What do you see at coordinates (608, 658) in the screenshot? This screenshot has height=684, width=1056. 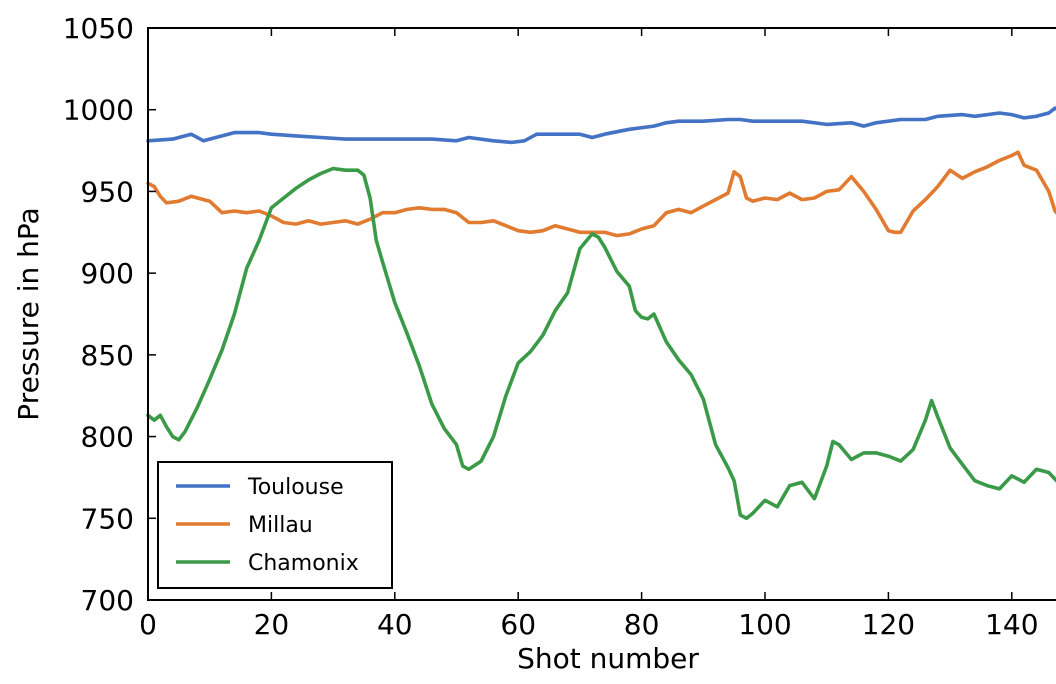 I see `x-axis-label: Shot number` at bounding box center [608, 658].